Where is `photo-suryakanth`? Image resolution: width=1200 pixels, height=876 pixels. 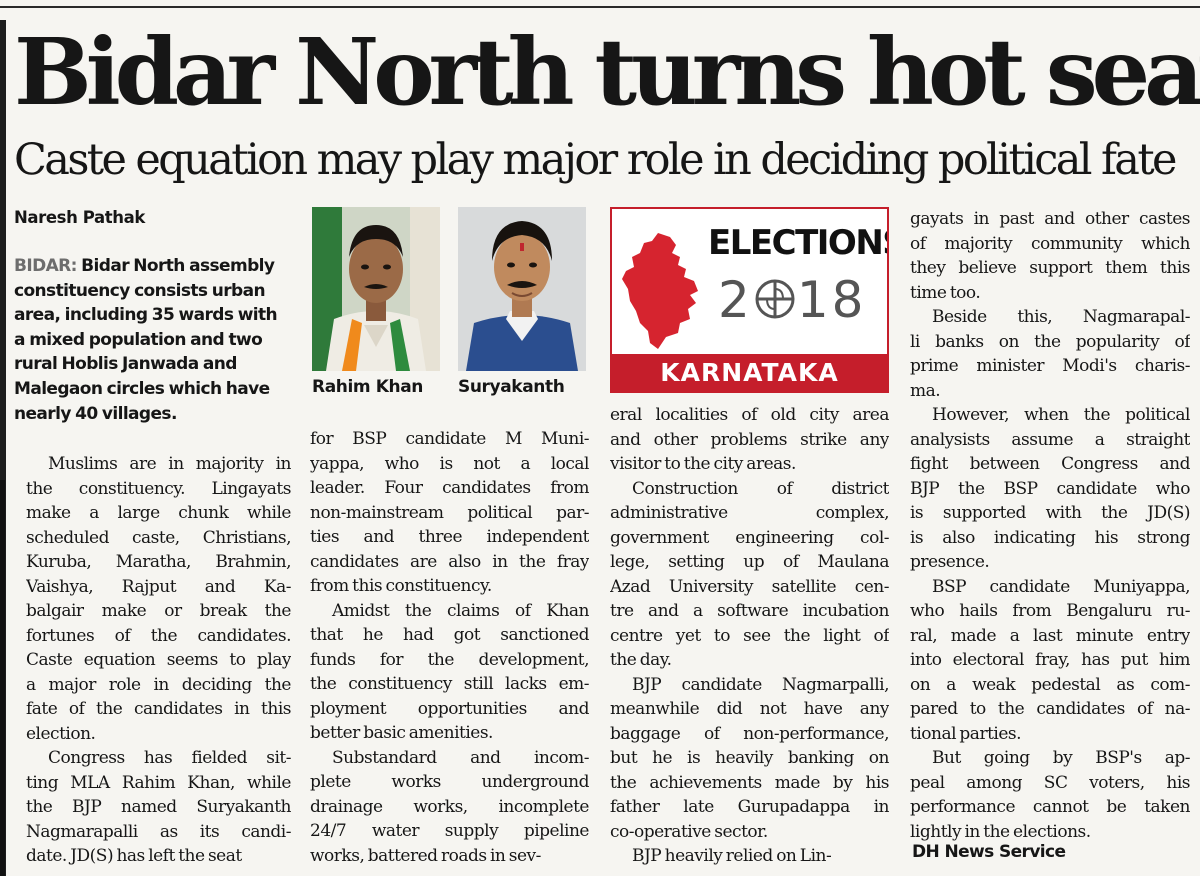 photo-suryakanth is located at coordinates (522, 289).